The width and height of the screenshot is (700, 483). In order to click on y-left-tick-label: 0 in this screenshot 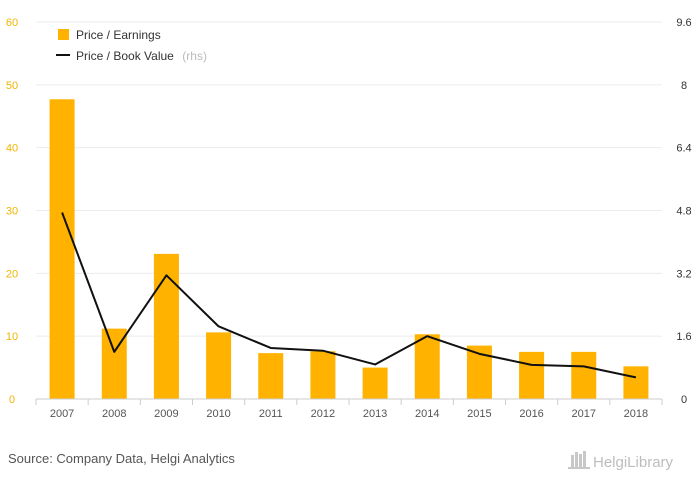, I will do `click(12, 400)`.